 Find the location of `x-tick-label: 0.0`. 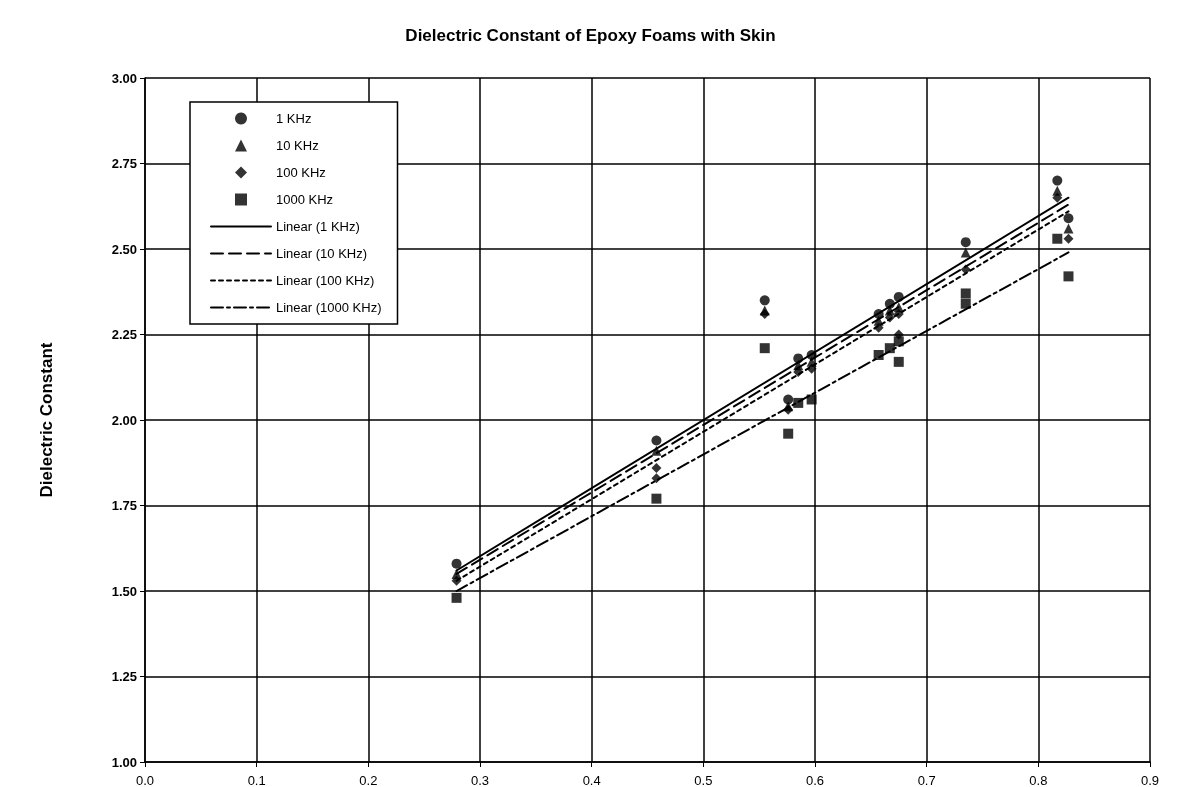

x-tick-label: 0.0 is located at coordinates (145, 780).